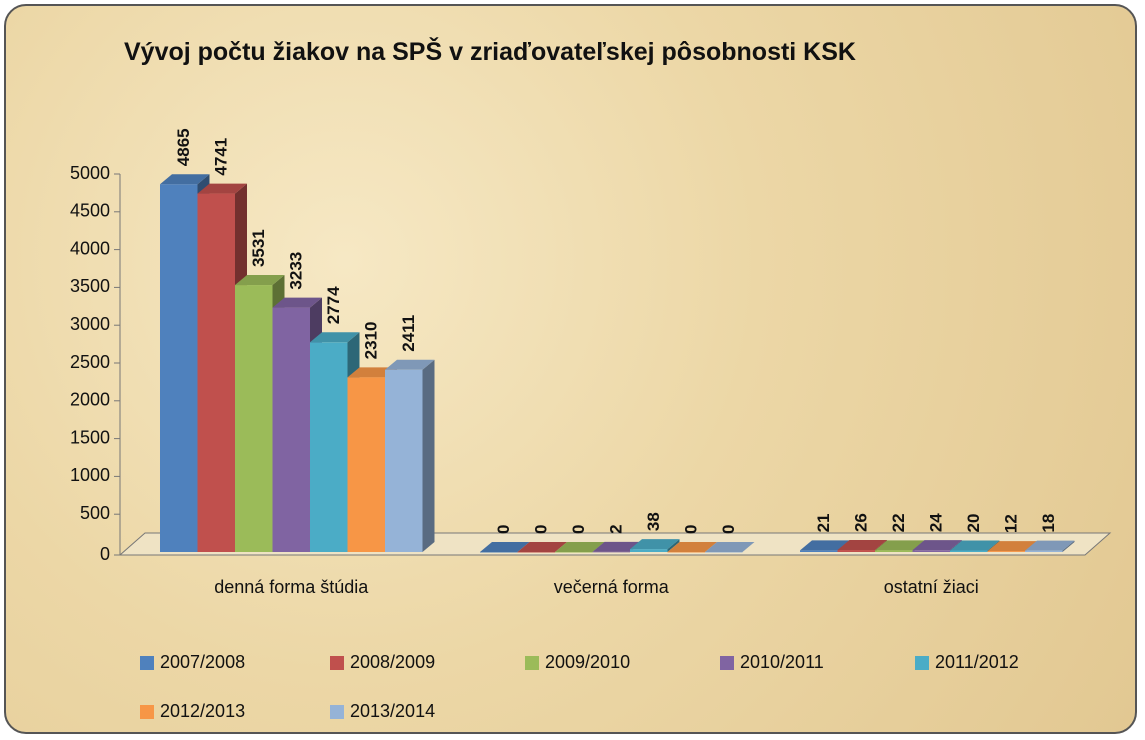  Describe the element at coordinates (90, 400) in the screenshot. I see `y-tick-label: 2000` at that location.